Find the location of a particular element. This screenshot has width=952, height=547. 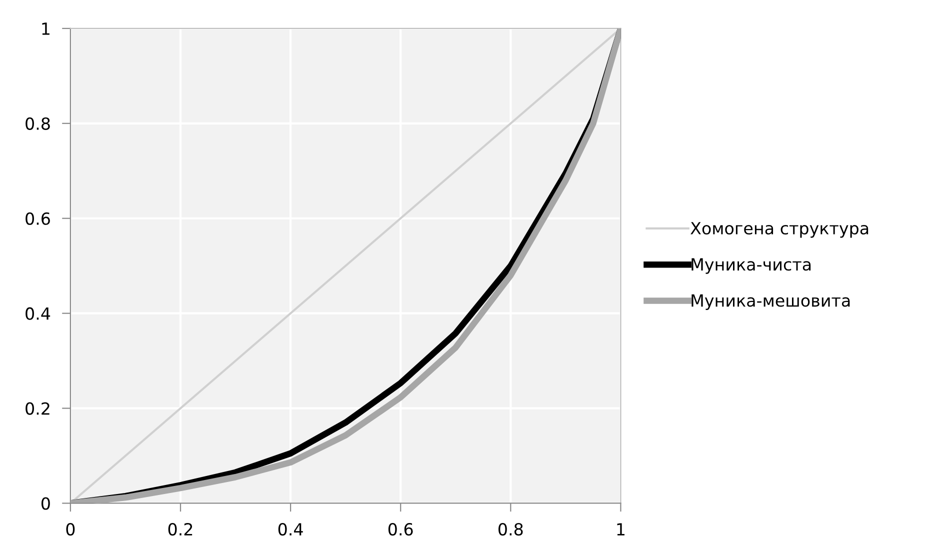

y-tick-label: 1 is located at coordinates (46, 28).